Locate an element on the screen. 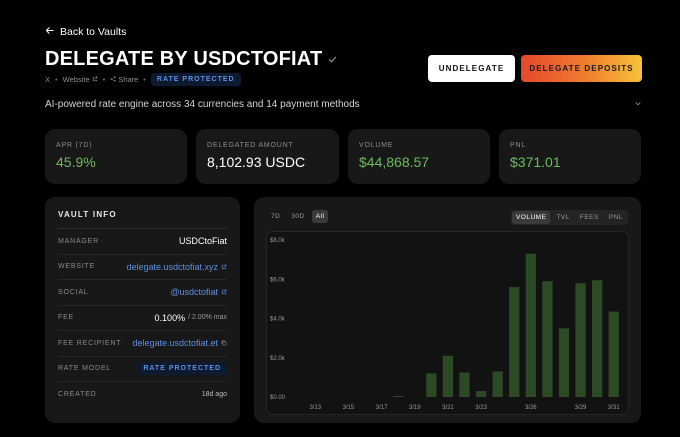 This screenshot has height=437, width=680. fee-max: / 2.00% max is located at coordinates (207, 318).